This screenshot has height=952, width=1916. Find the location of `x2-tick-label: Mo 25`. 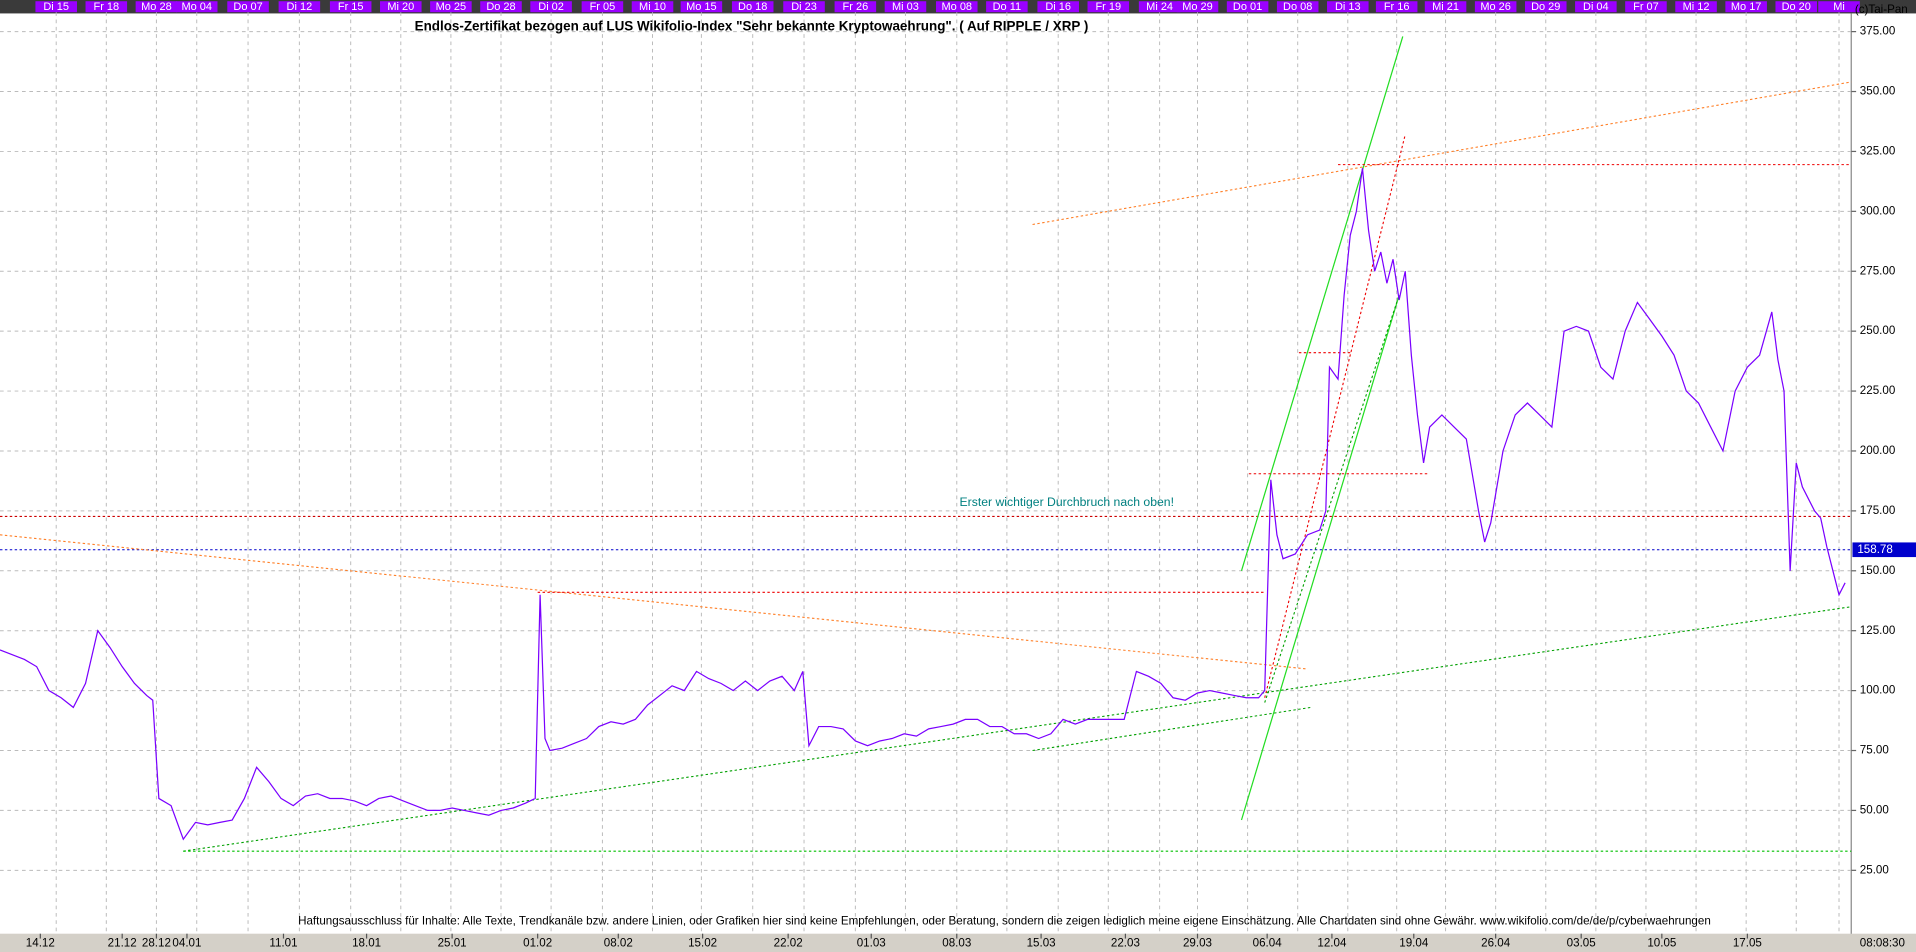

x2-tick-label: Mo 25 is located at coordinates (451, 7).